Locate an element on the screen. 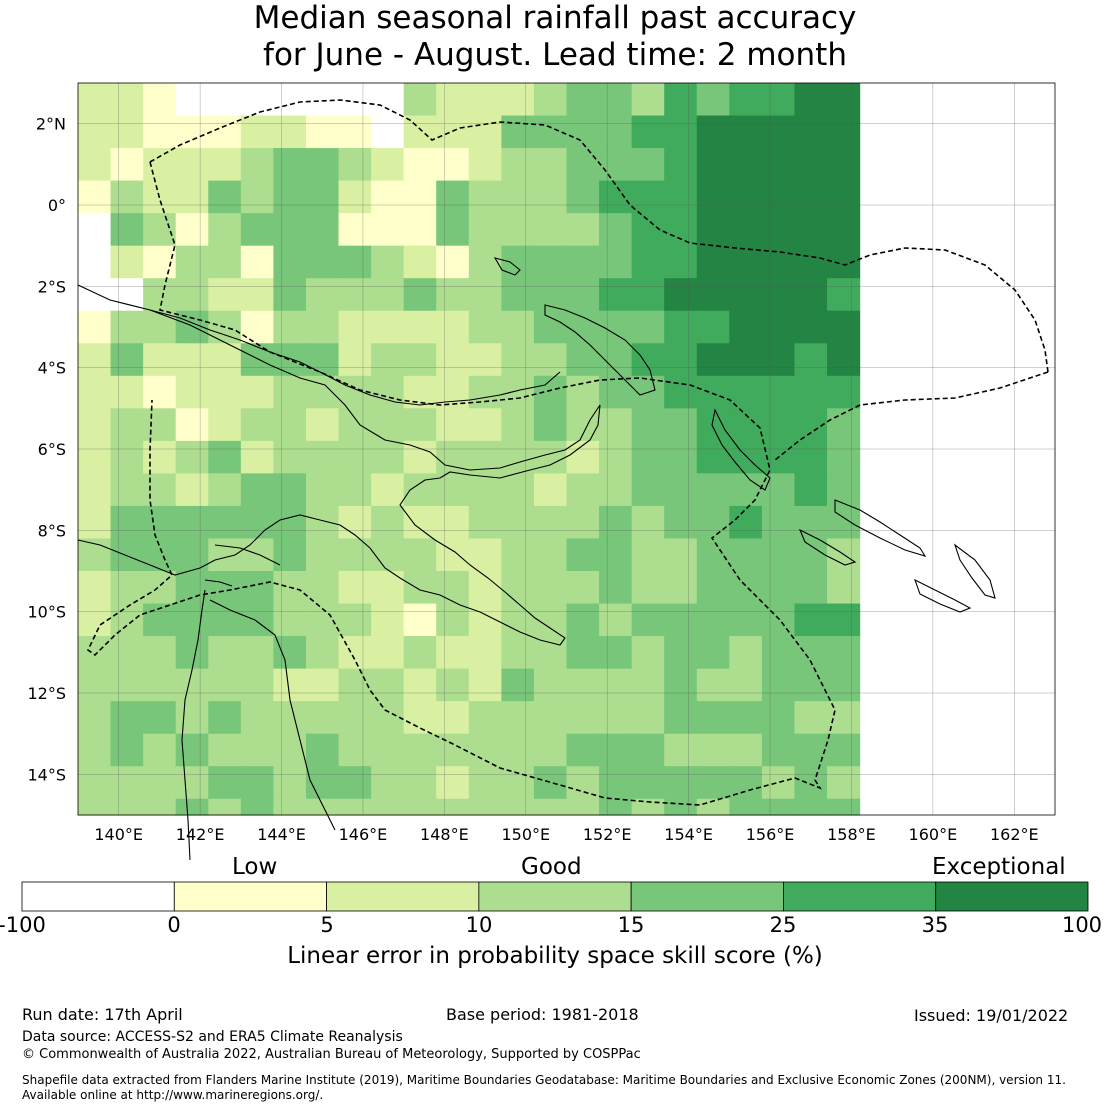 This screenshot has width=1110, height=1110. colorbar-tick: 25 is located at coordinates (783, 925).